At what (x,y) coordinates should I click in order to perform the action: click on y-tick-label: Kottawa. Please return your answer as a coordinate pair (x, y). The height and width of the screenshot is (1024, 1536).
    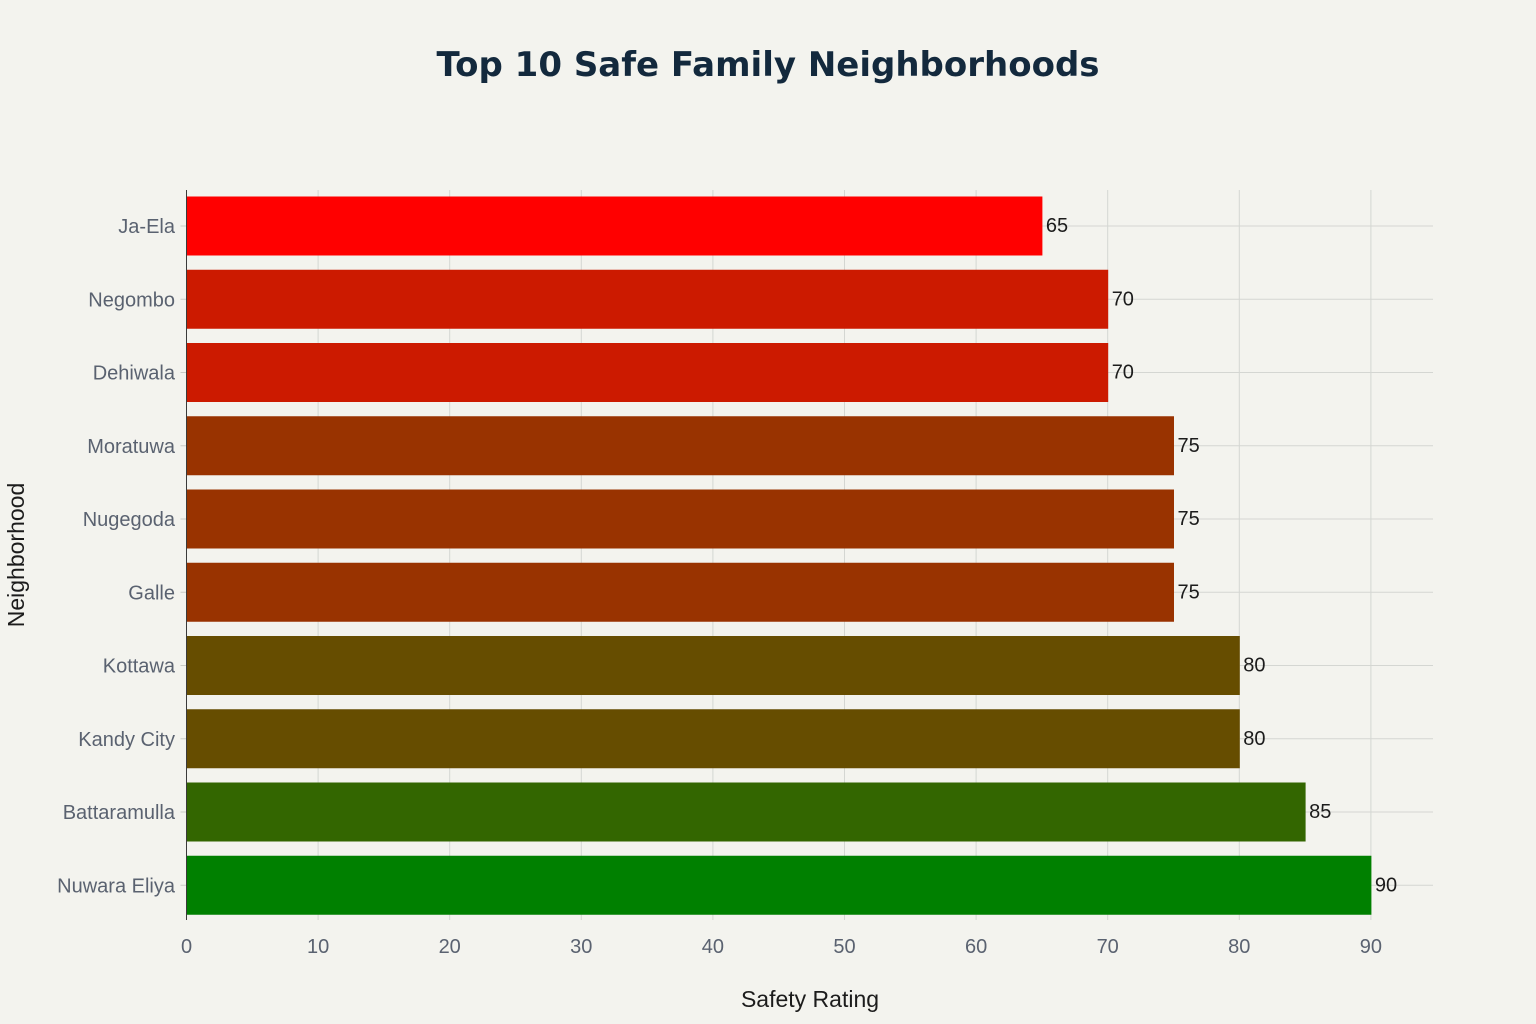
    Looking at the image, I should click on (139, 667).